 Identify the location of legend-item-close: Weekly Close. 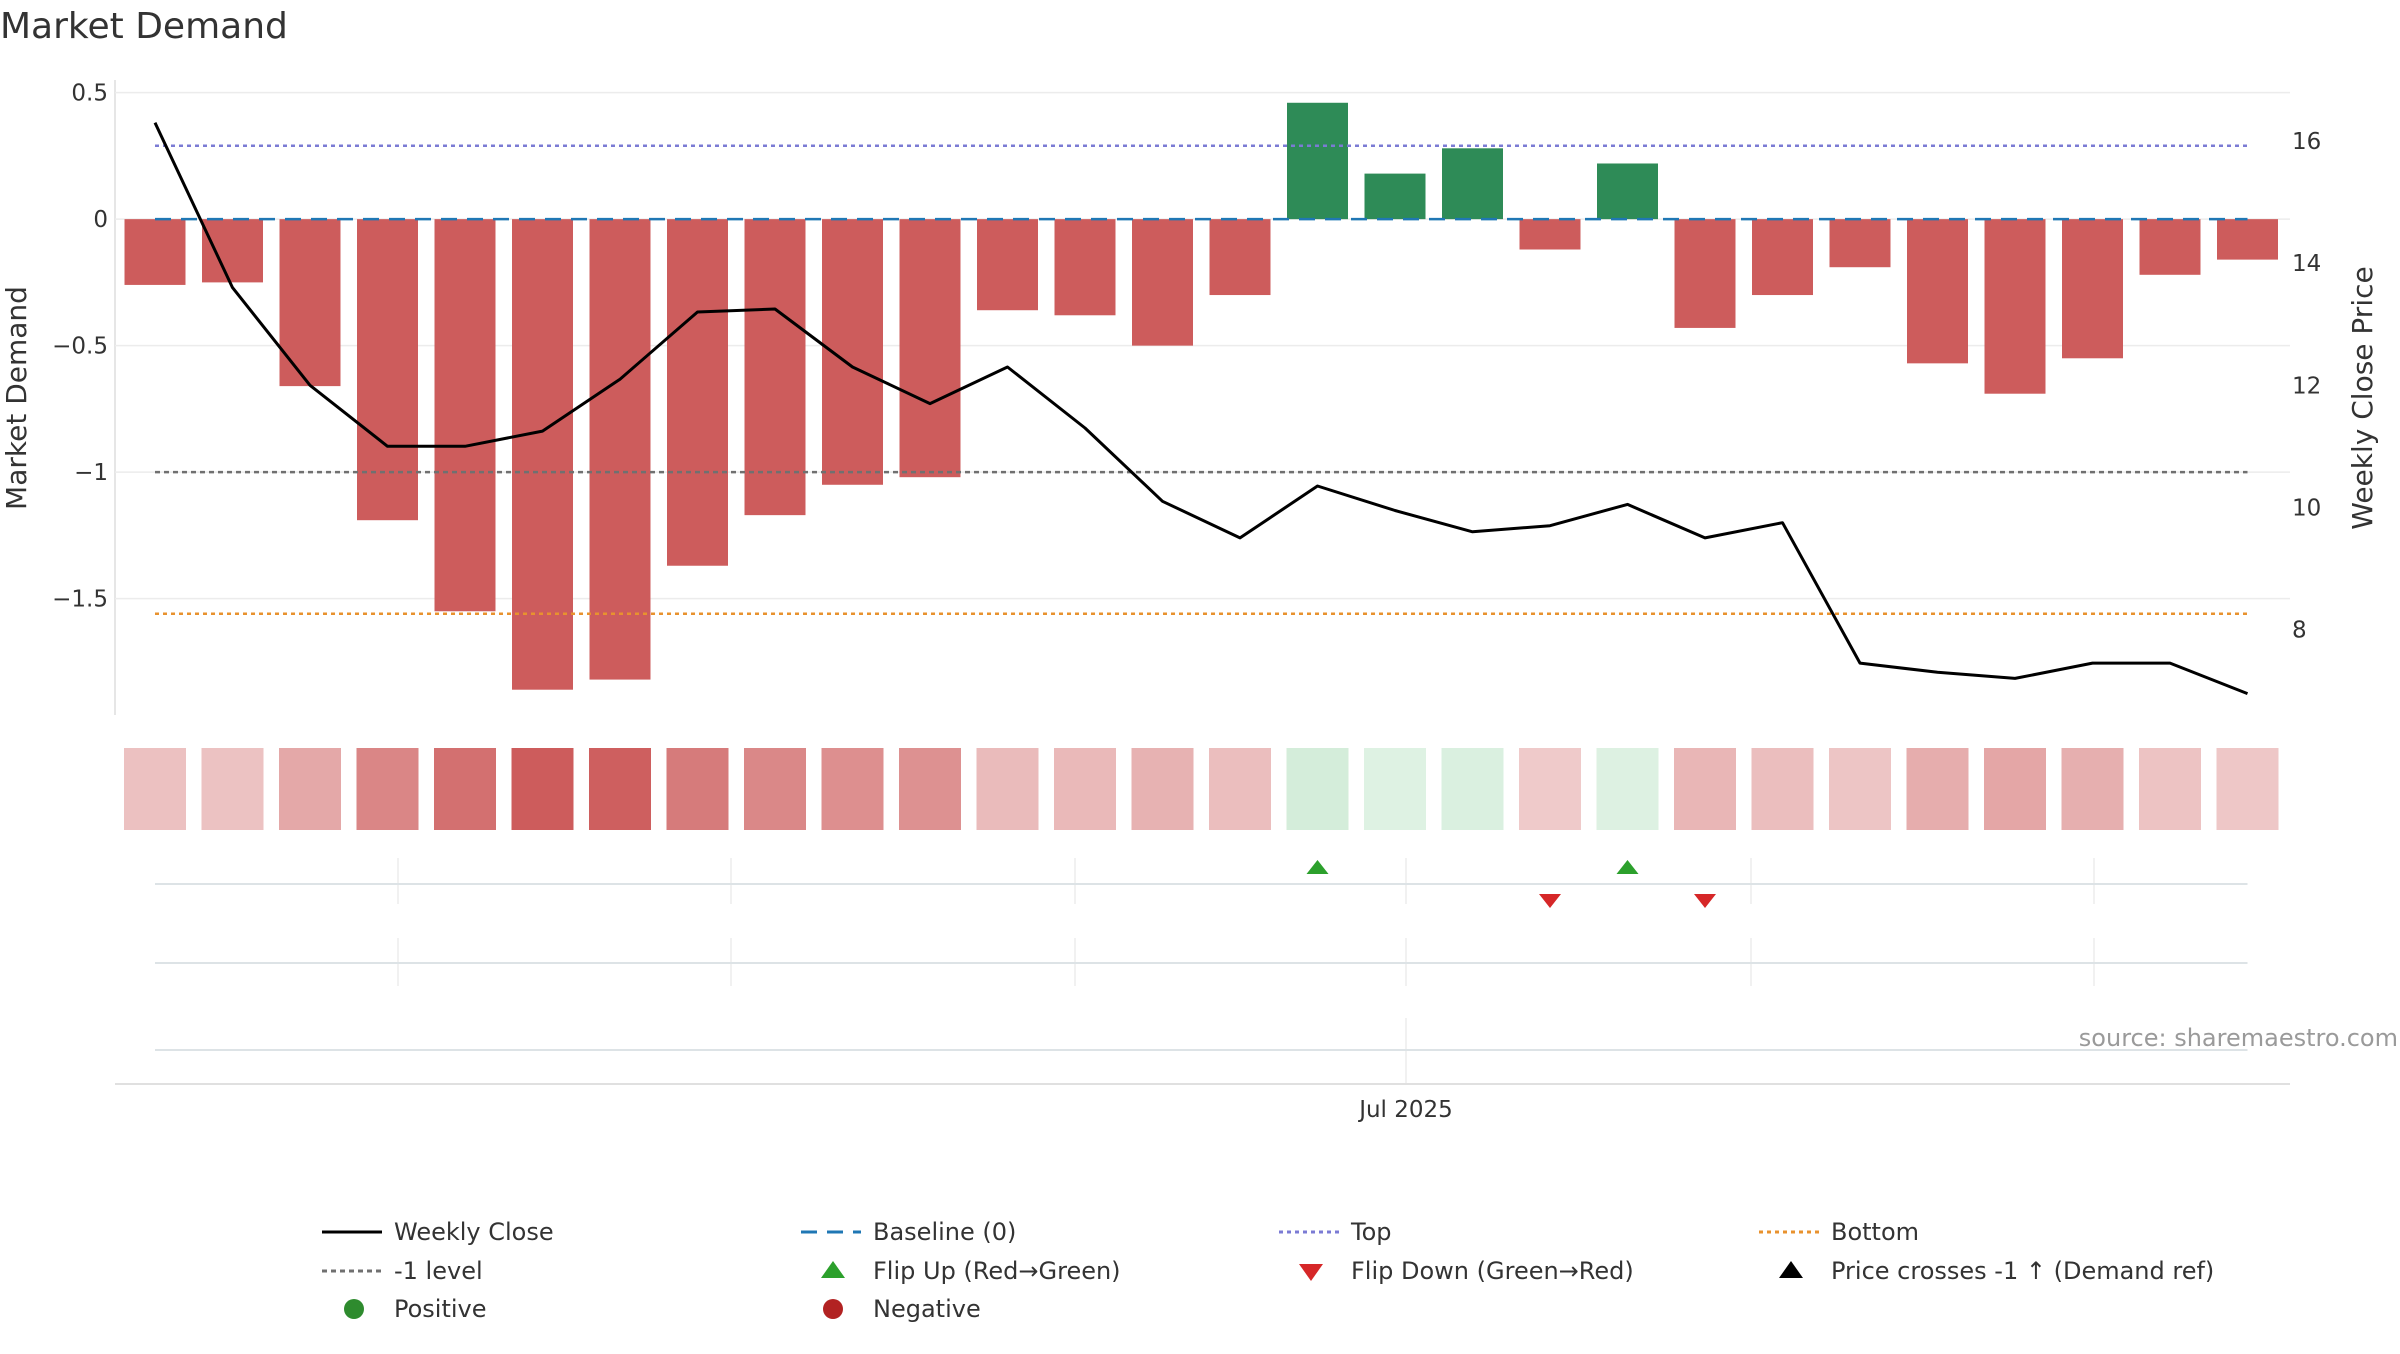
(438, 1232).